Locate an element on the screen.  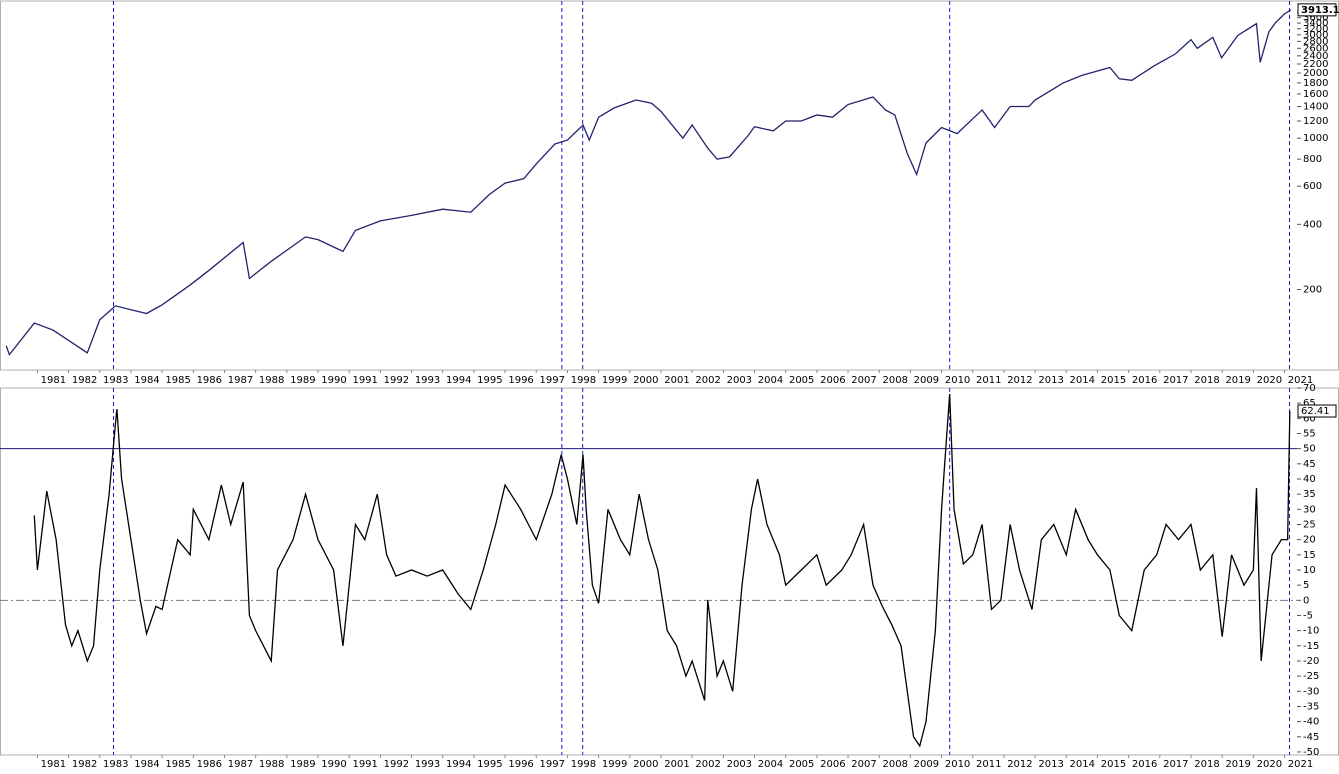
x-tick-label: 2019 is located at coordinates (1237, 764).